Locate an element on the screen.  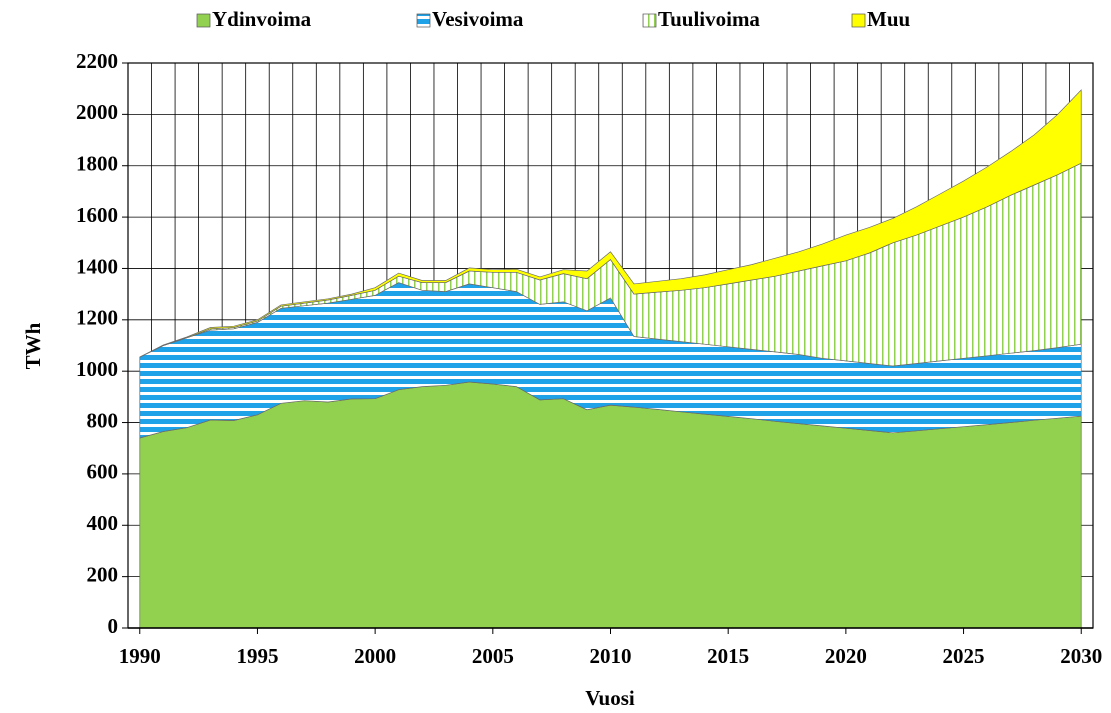
y-axis-label: TWh is located at coordinates (33, 345).